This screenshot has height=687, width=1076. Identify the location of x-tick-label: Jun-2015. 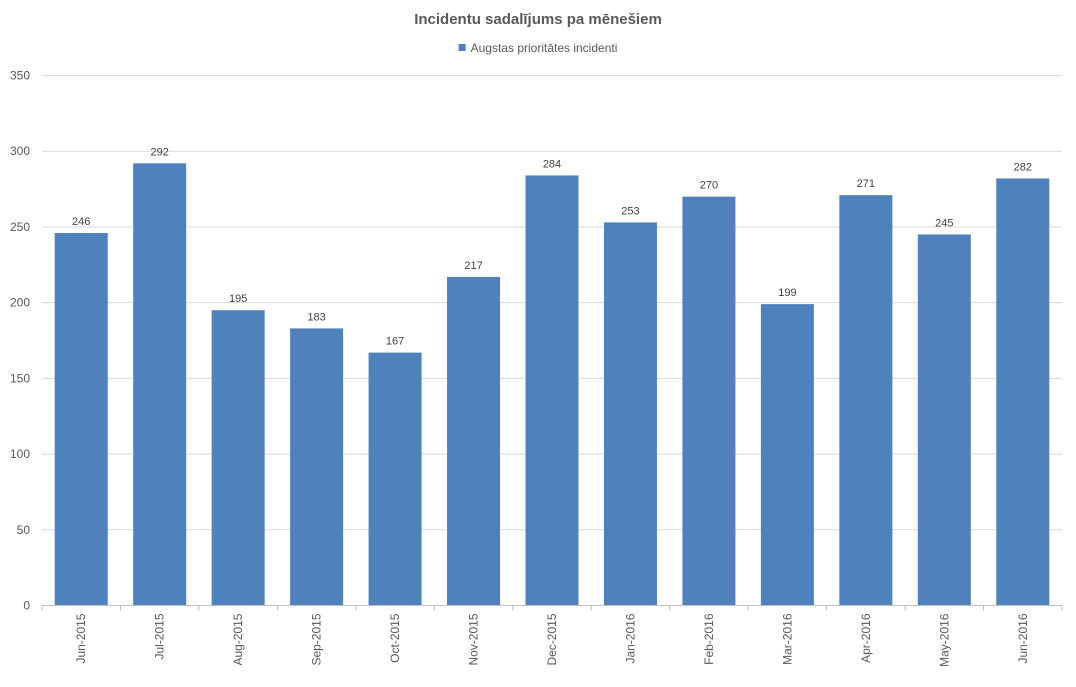
(81, 638).